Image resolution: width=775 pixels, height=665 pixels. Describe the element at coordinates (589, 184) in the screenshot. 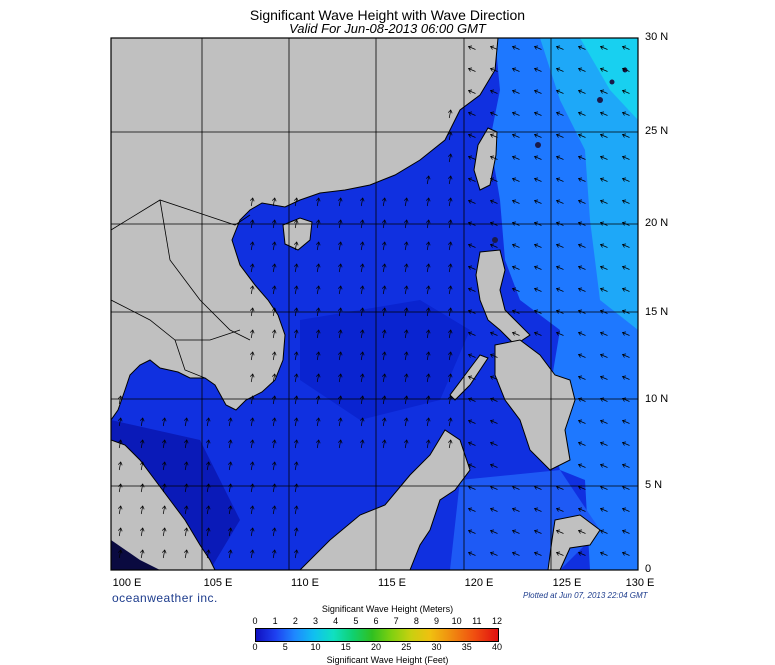

I see `pacific-high-zone` at that location.